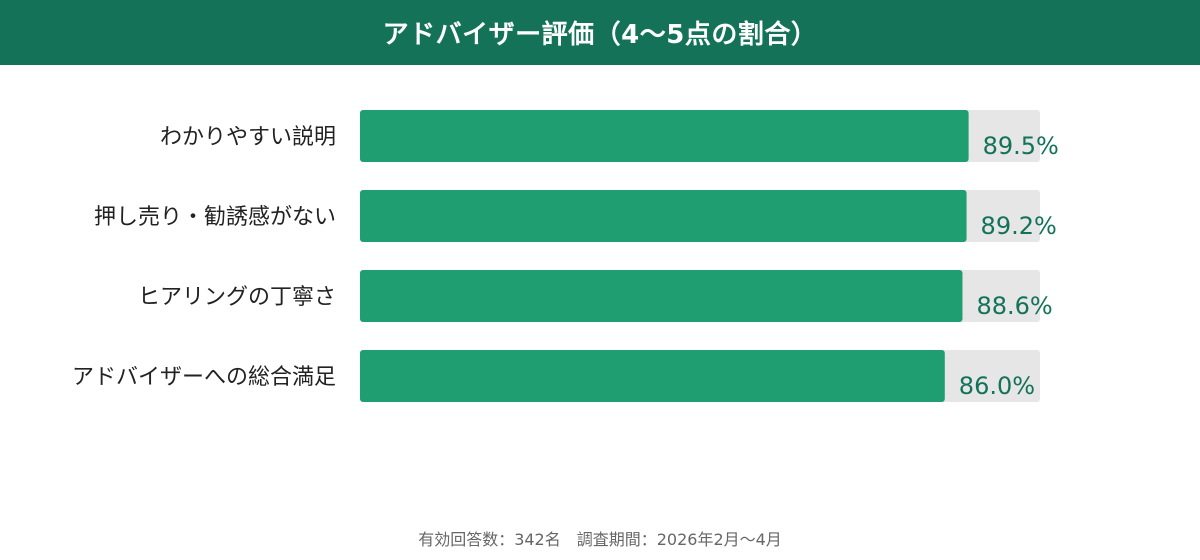 The height and width of the screenshot is (560, 1200). Describe the element at coordinates (248, 137) in the screenshot. I see `category-label: わかりやすい説明` at that location.